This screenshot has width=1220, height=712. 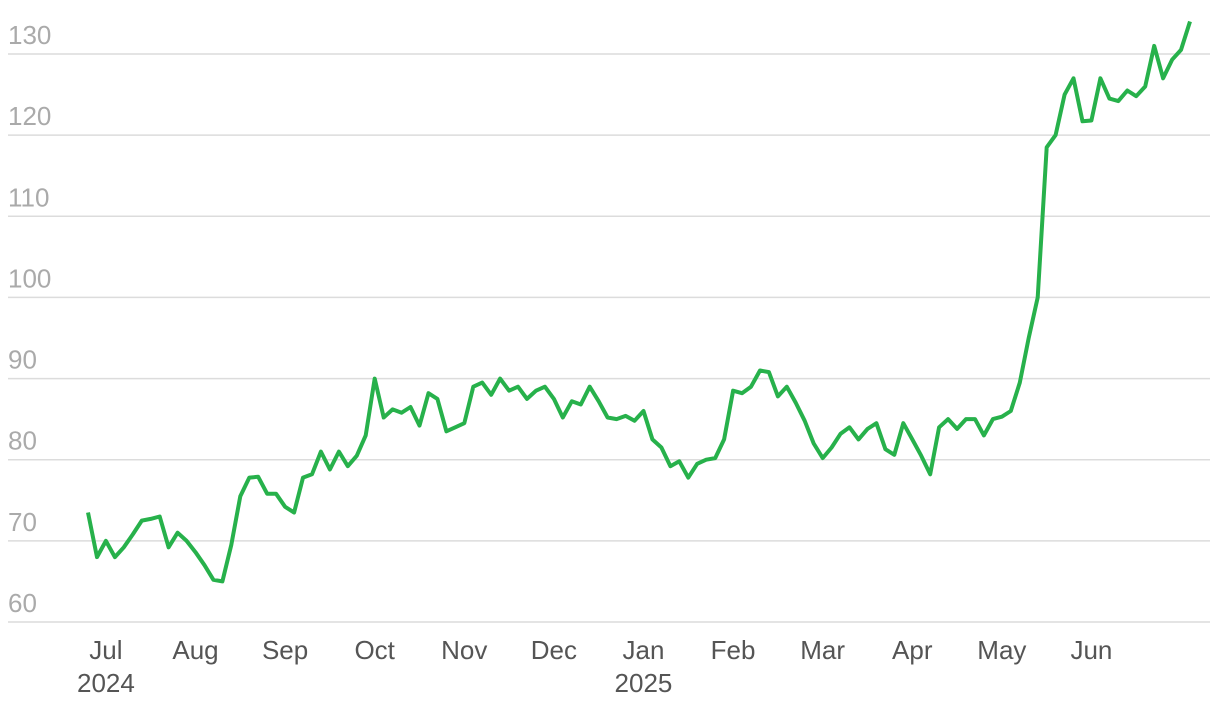 I want to click on x-tick-label: Nov, so click(x=464, y=650).